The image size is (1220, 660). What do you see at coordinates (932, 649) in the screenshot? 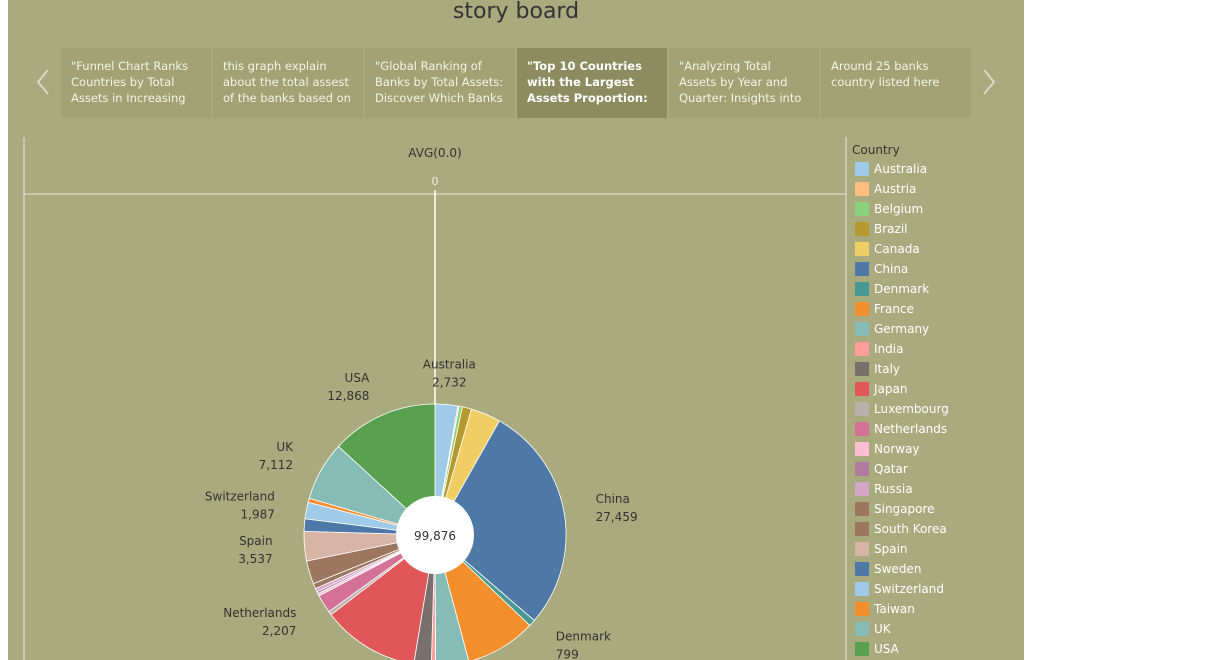
I see `legend-item-usa: USA` at bounding box center [932, 649].